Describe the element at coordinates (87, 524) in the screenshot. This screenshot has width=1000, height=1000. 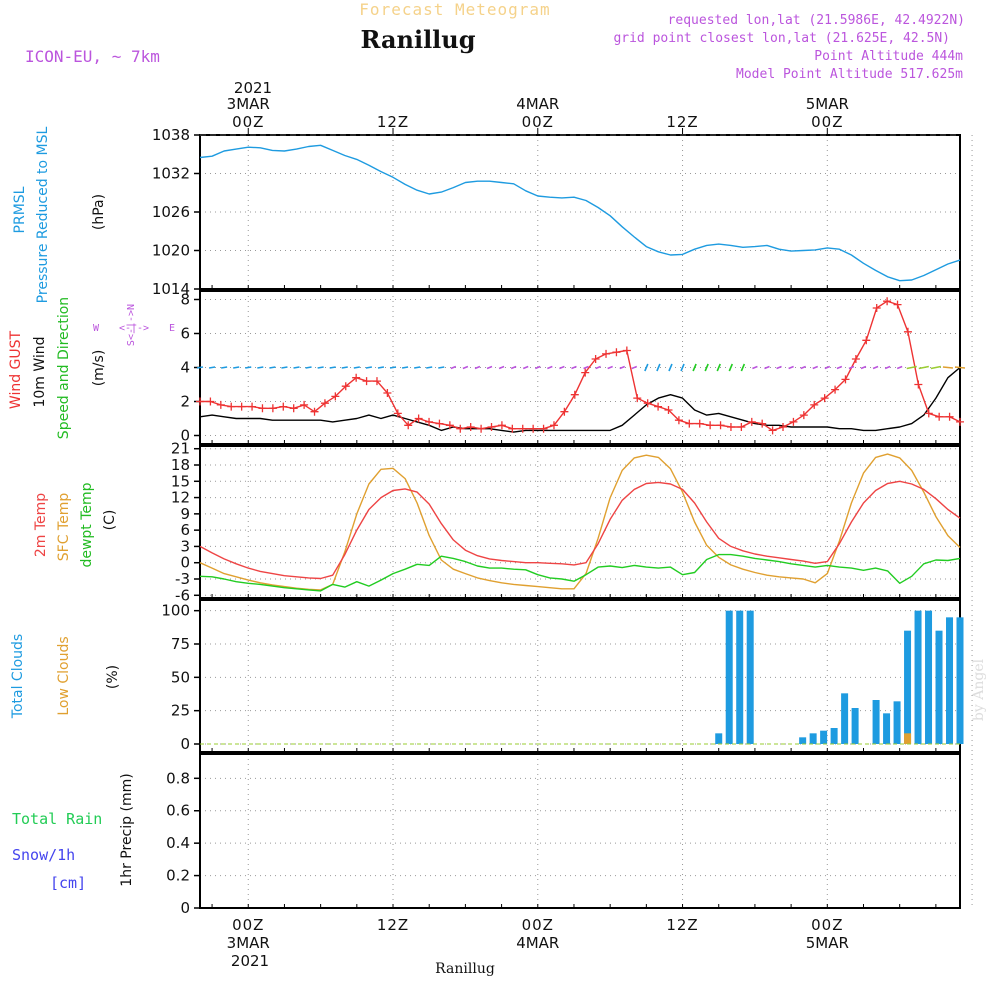
I see `temp-dew-label: dewpt Temp` at that location.